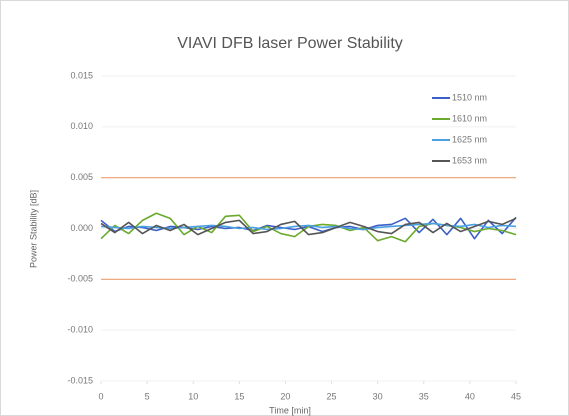 This screenshot has width=569, height=416. I want to click on y-tick-label: -0.010, so click(80, 330).